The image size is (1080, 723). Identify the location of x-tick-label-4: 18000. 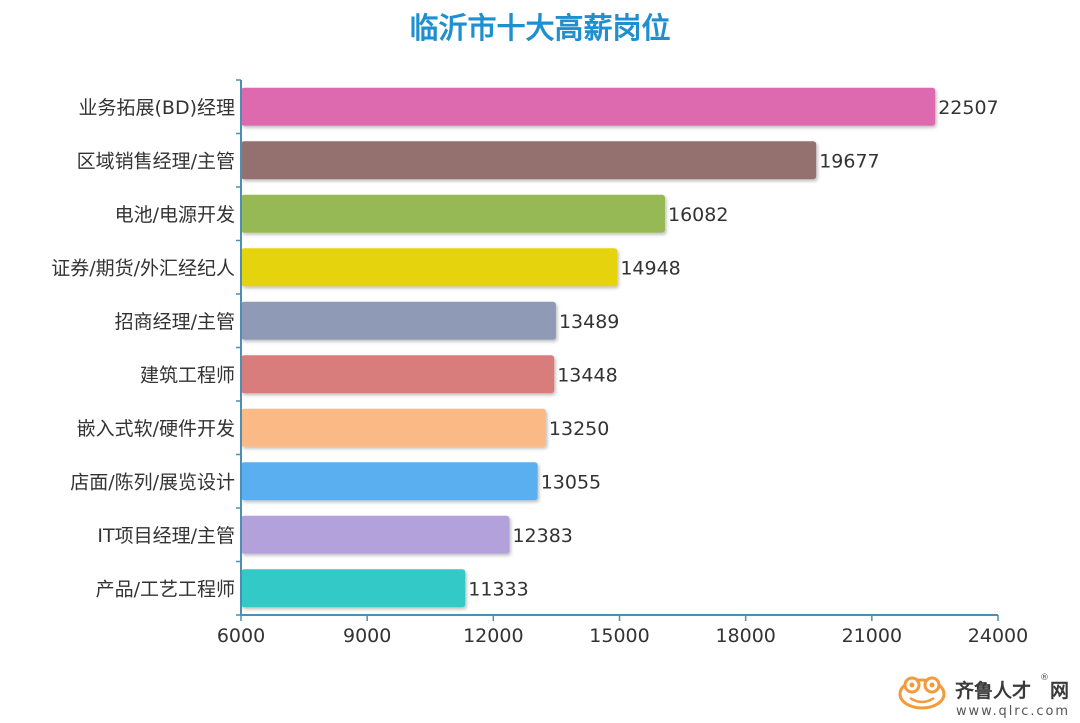
(745, 636).